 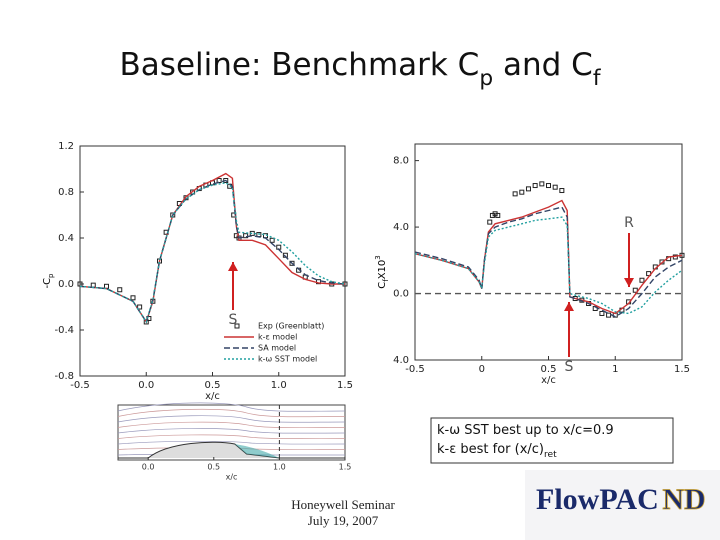 What do you see at coordinates (64, 376) in the screenshot?
I see `y-tick-label: -0.8` at bounding box center [64, 376].